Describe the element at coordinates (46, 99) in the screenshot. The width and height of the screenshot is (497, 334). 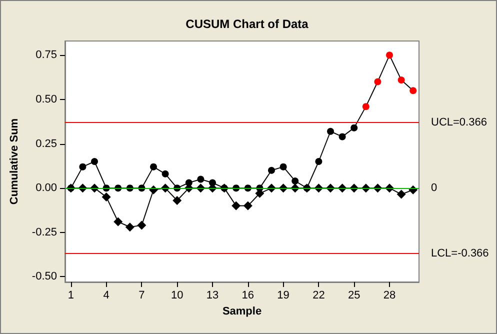
I see `y-tick-label: 0.50` at that location.